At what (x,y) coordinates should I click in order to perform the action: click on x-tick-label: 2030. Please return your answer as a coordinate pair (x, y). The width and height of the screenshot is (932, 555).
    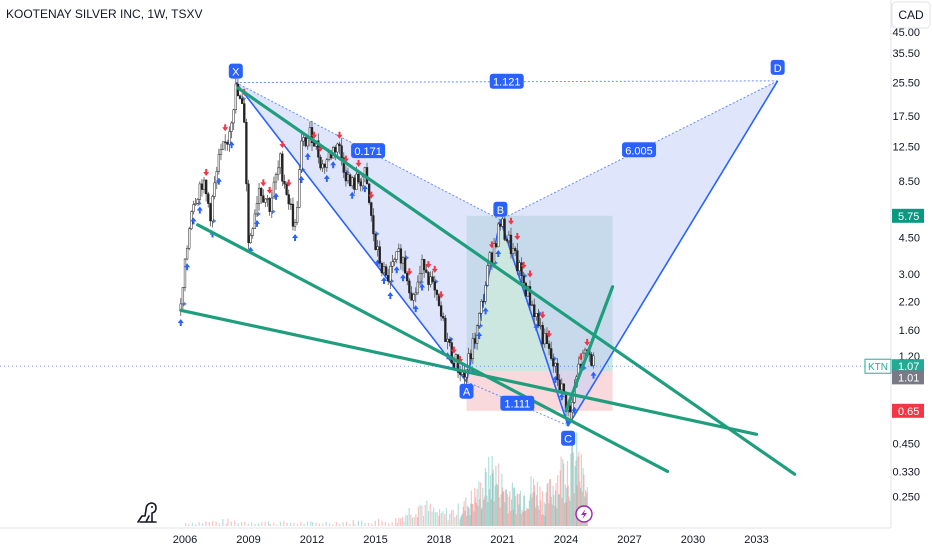
    Looking at the image, I should click on (693, 540).